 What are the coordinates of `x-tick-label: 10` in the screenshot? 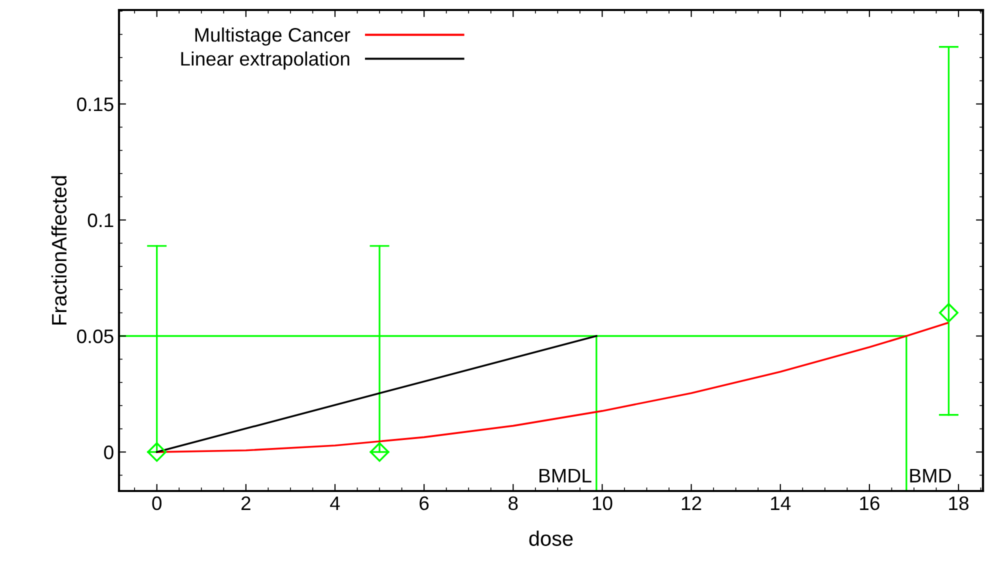 It's located at (602, 503).